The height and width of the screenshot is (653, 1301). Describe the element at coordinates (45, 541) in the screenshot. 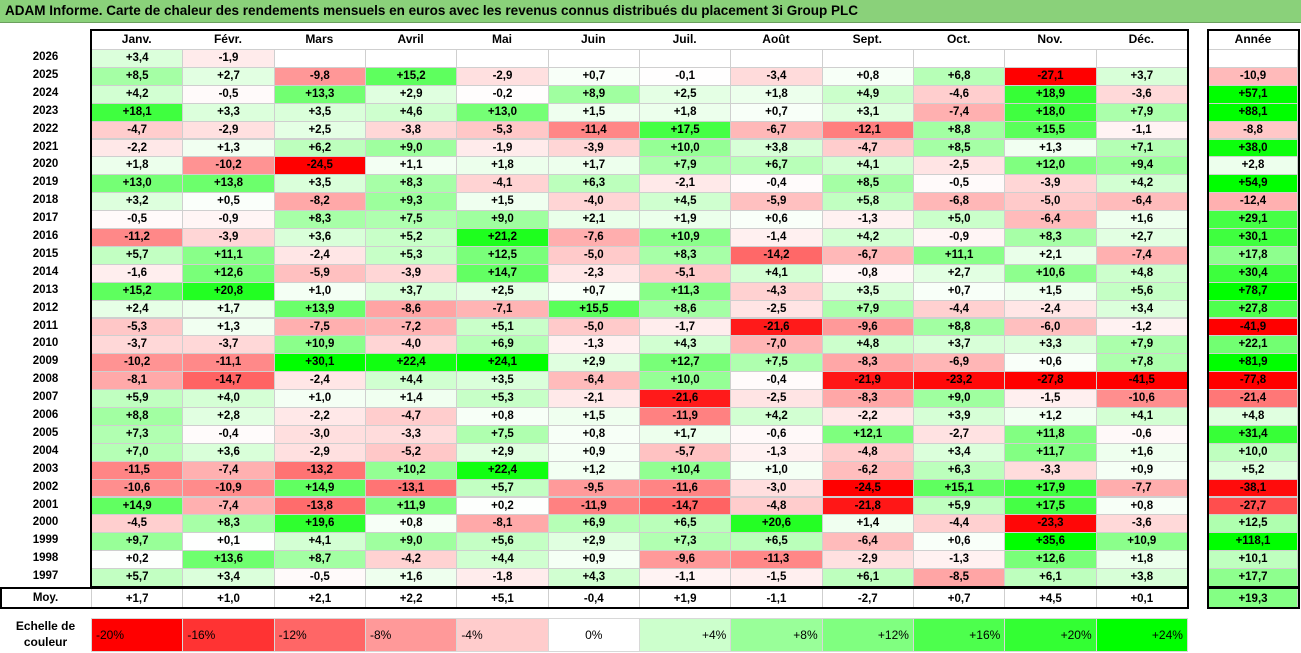

I see `row-year-label: 1999` at that location.